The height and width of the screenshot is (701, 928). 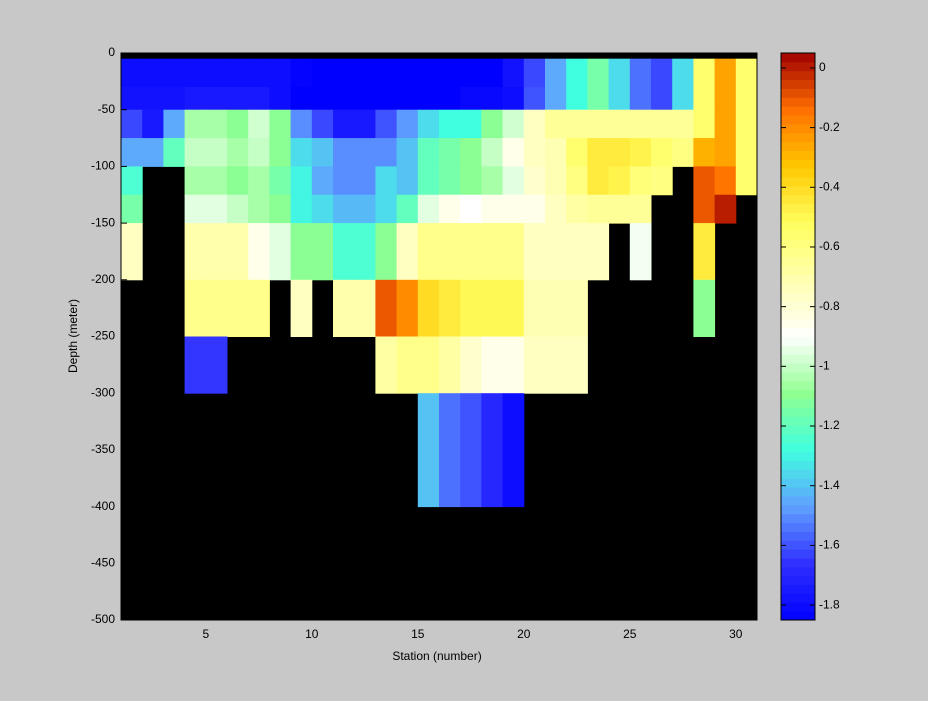 I want to click on colorbar-tick-label: -1.4, so click(x=829, y=485).